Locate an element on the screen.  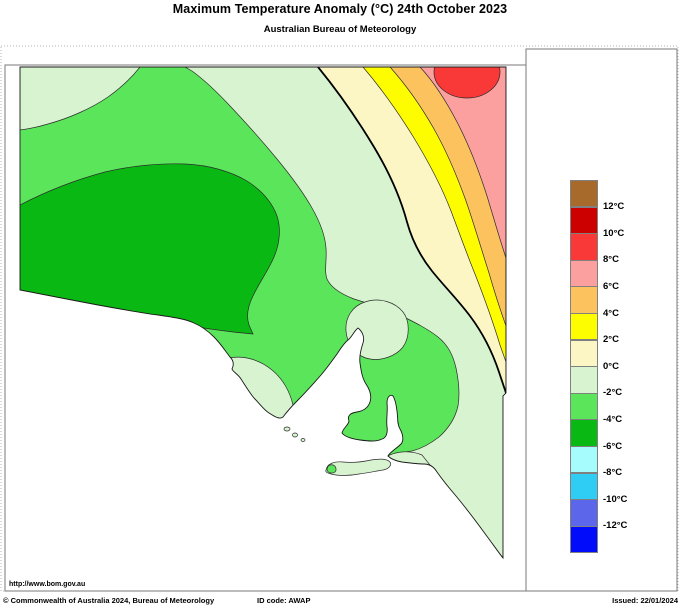
issued-text: Issued: 22/01/2024 is located at coordinates (645, 600).